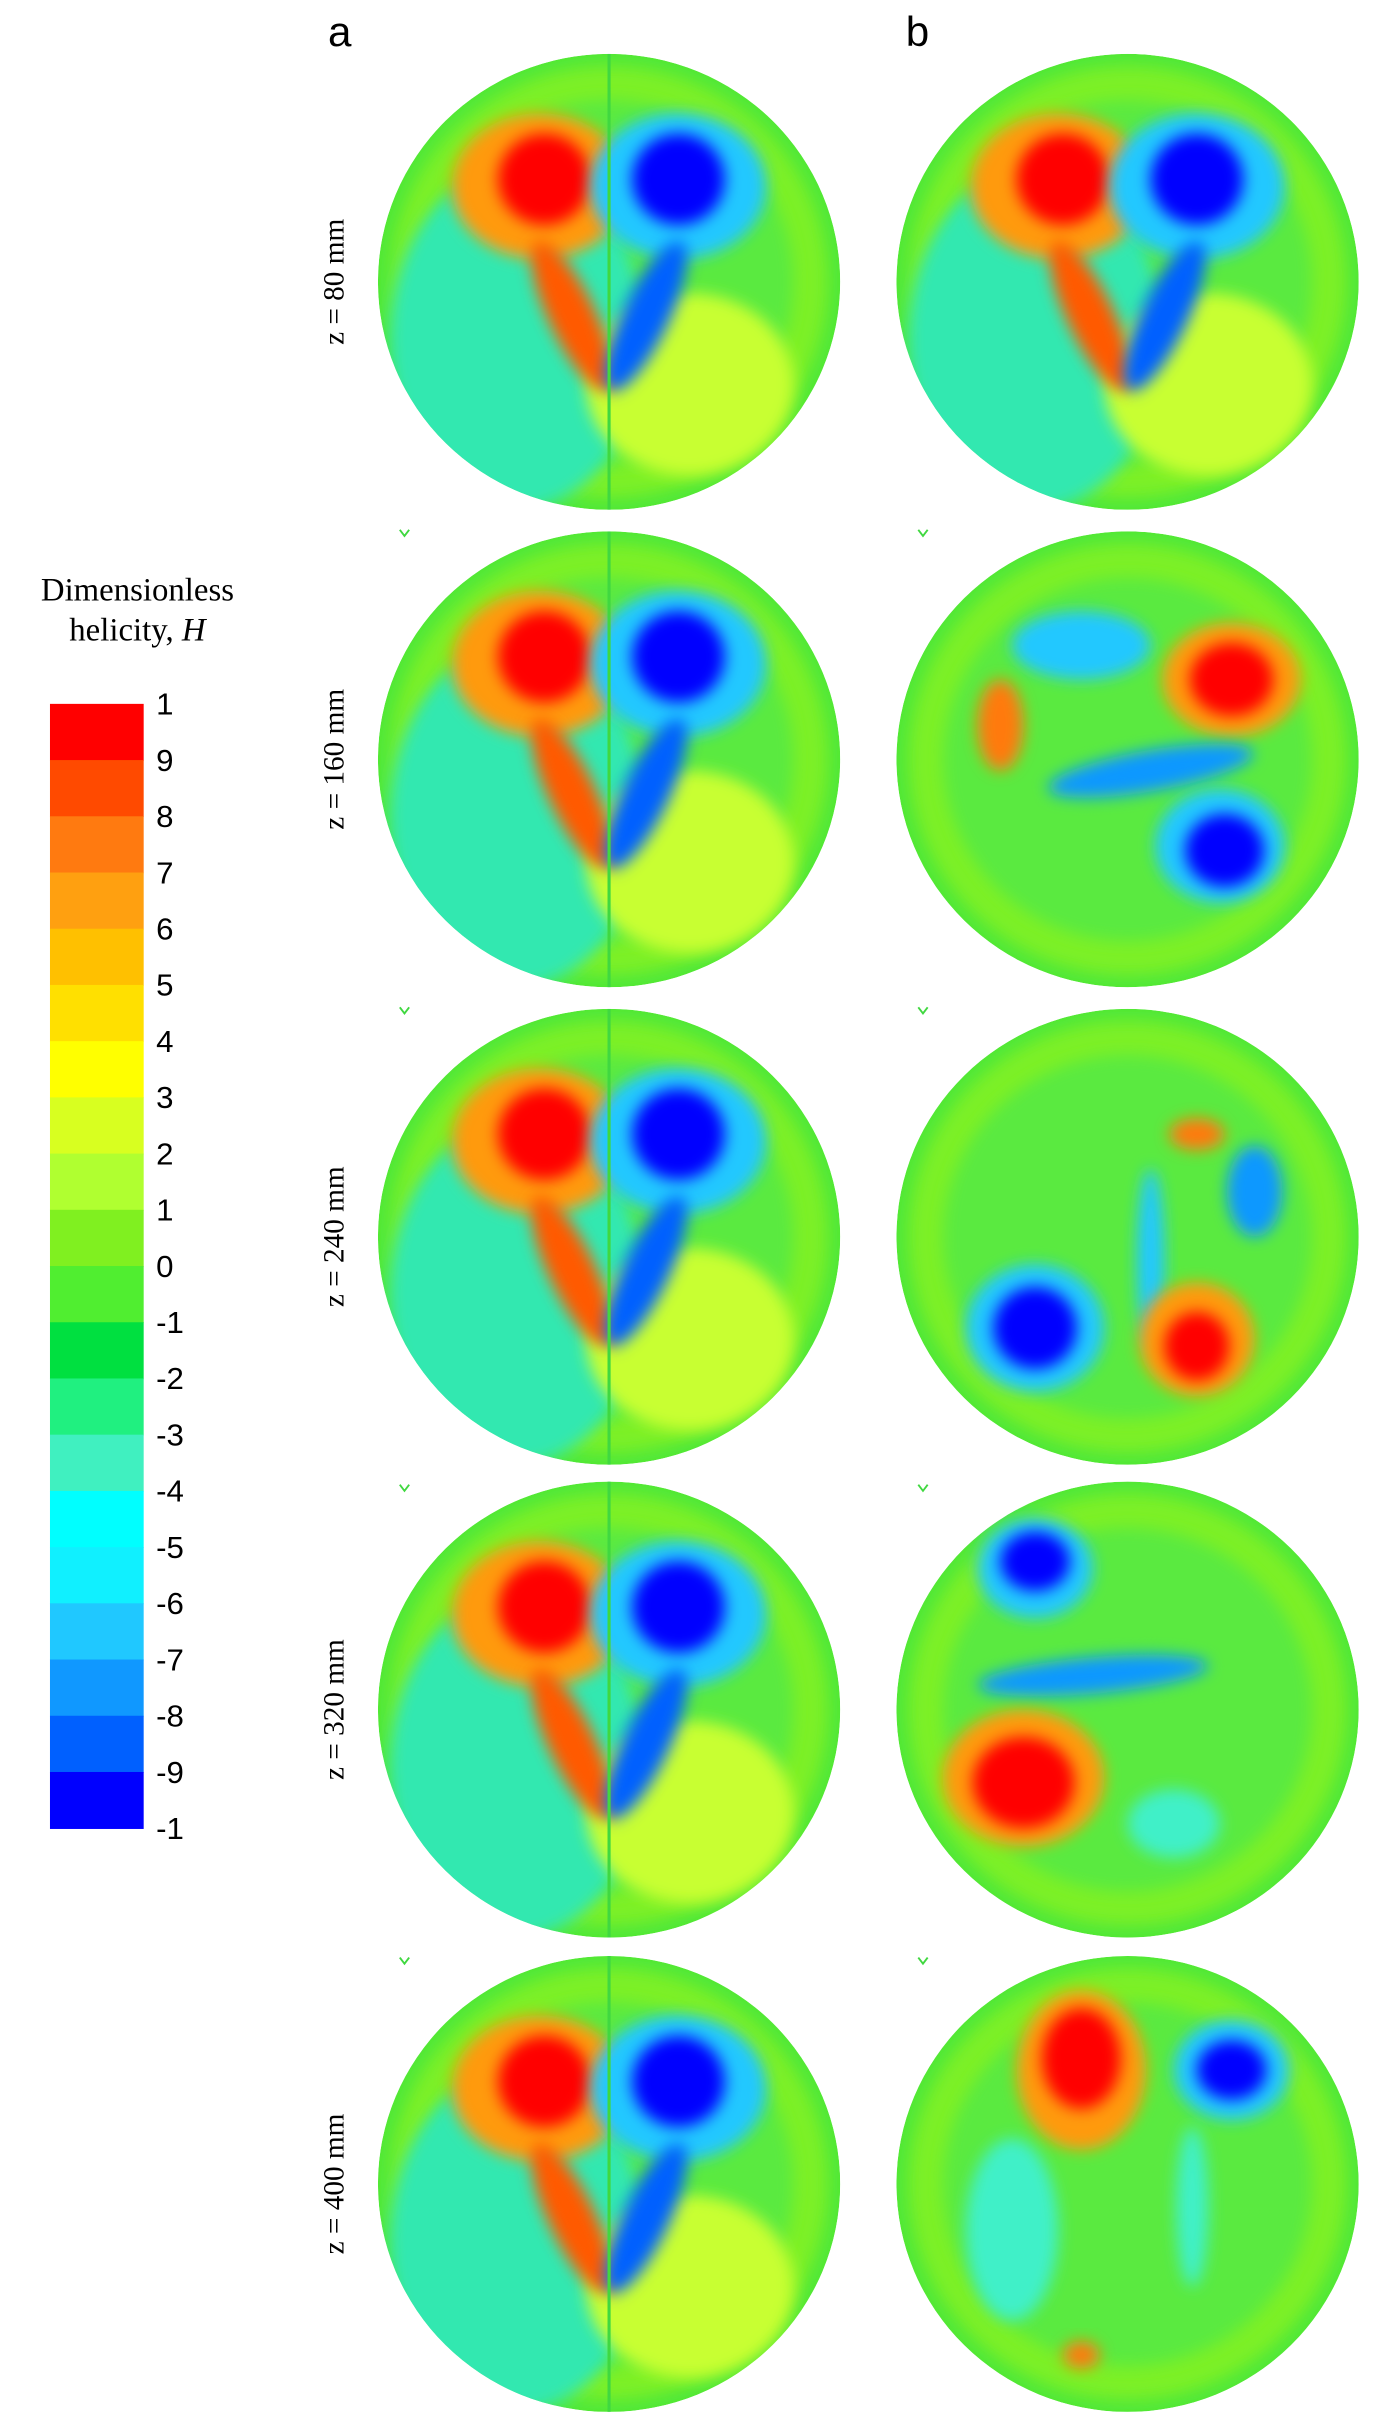  I want to click on row-label: z = 400 mm, so click(334, 2183).